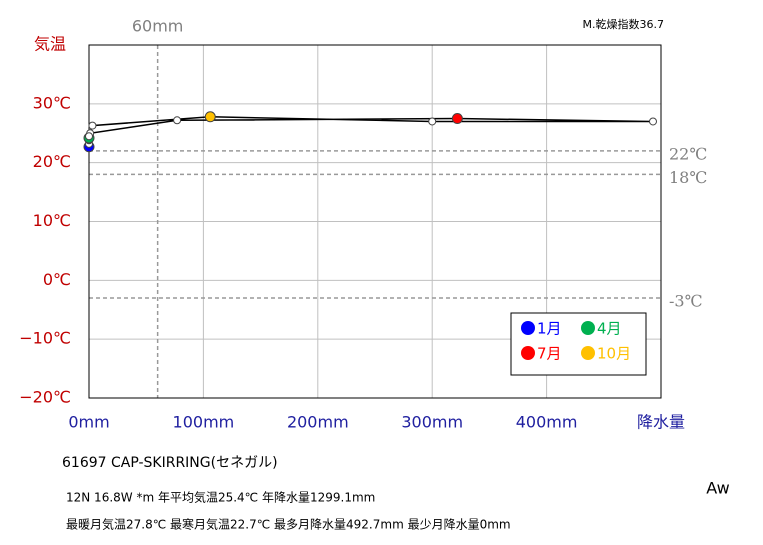 Image resolution: width=763 pixels, height=545 pixels. Describe the element at coordinates (57, 279) in the screenshot. I see `y-tick-label: 0℃` at that location.